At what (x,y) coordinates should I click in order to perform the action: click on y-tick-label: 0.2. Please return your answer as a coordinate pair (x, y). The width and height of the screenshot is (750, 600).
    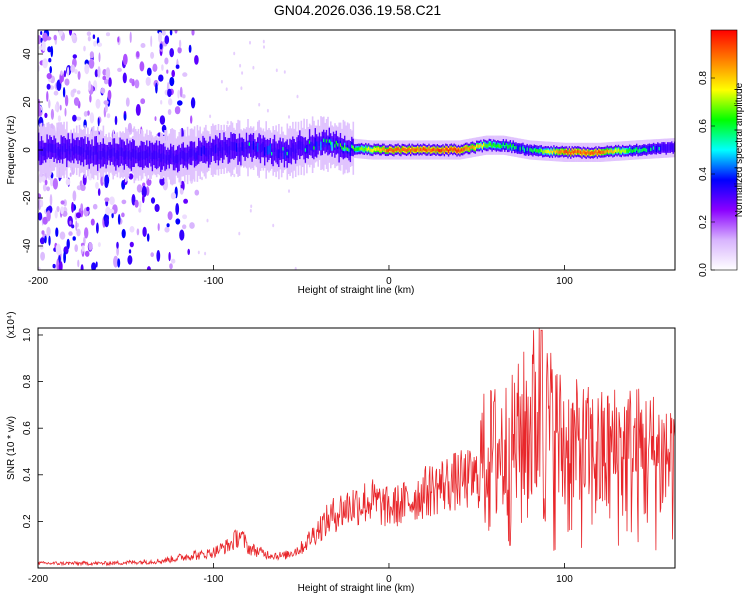
    Looking at the image, I should click on (27, 521).